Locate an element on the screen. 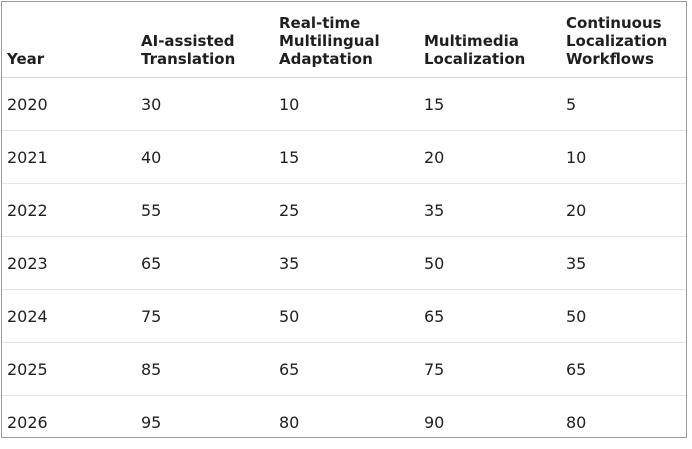 The image size is (692, 449). year-cell: 2023 is located at coordinates (69, 263).